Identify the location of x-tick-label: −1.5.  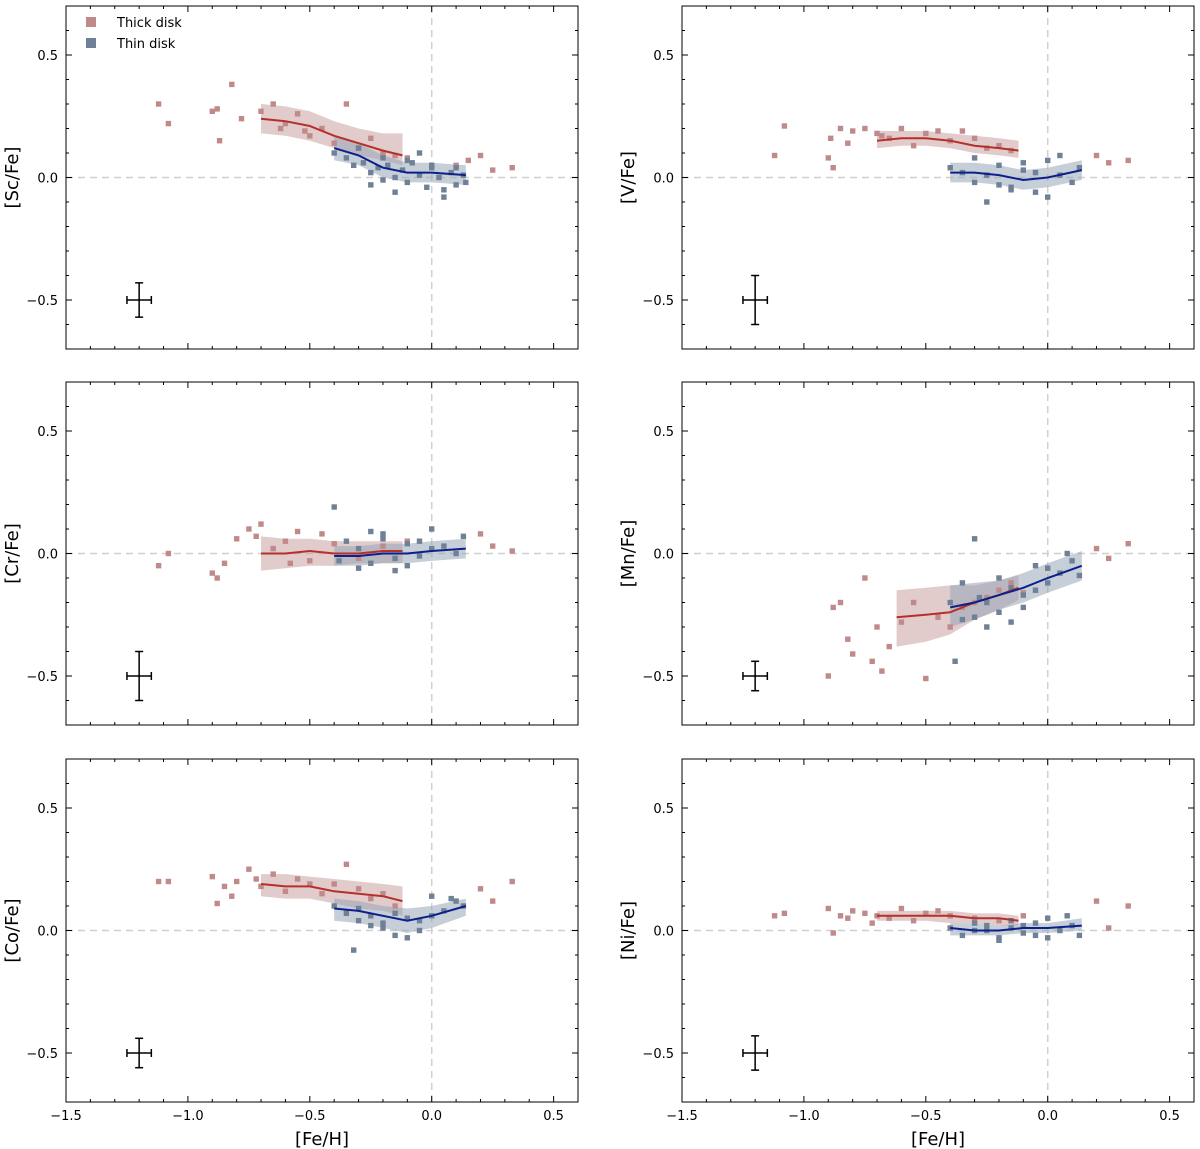
(682, 1116).